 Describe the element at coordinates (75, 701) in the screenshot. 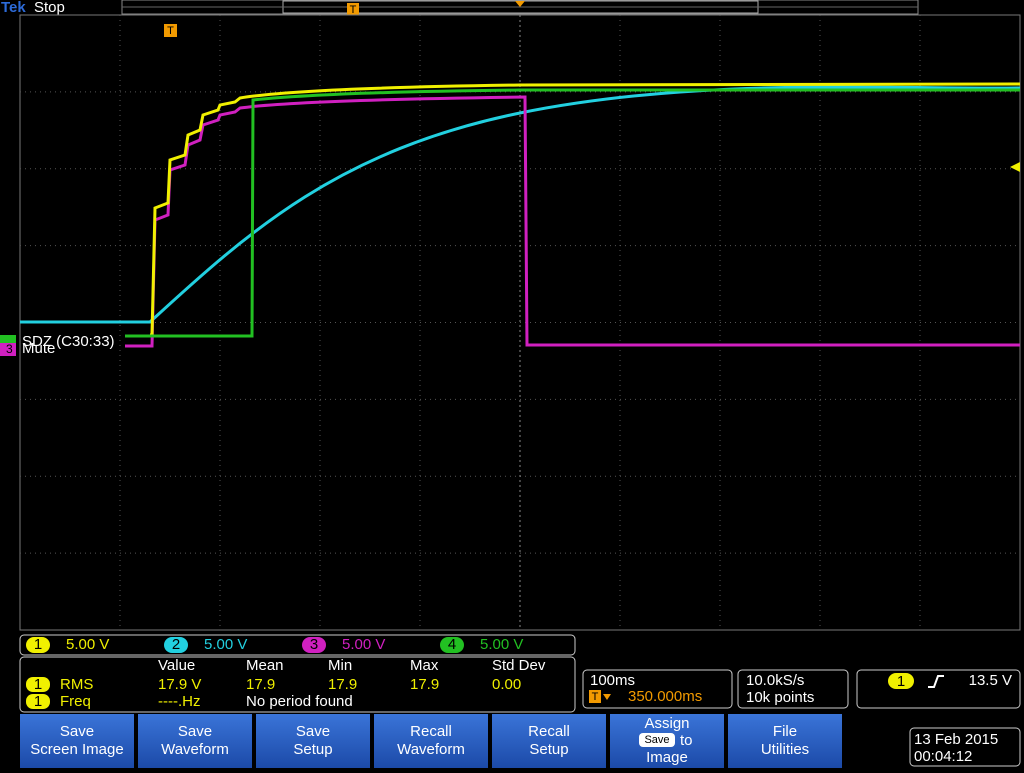

I see `meas-name: Freq` at that location.